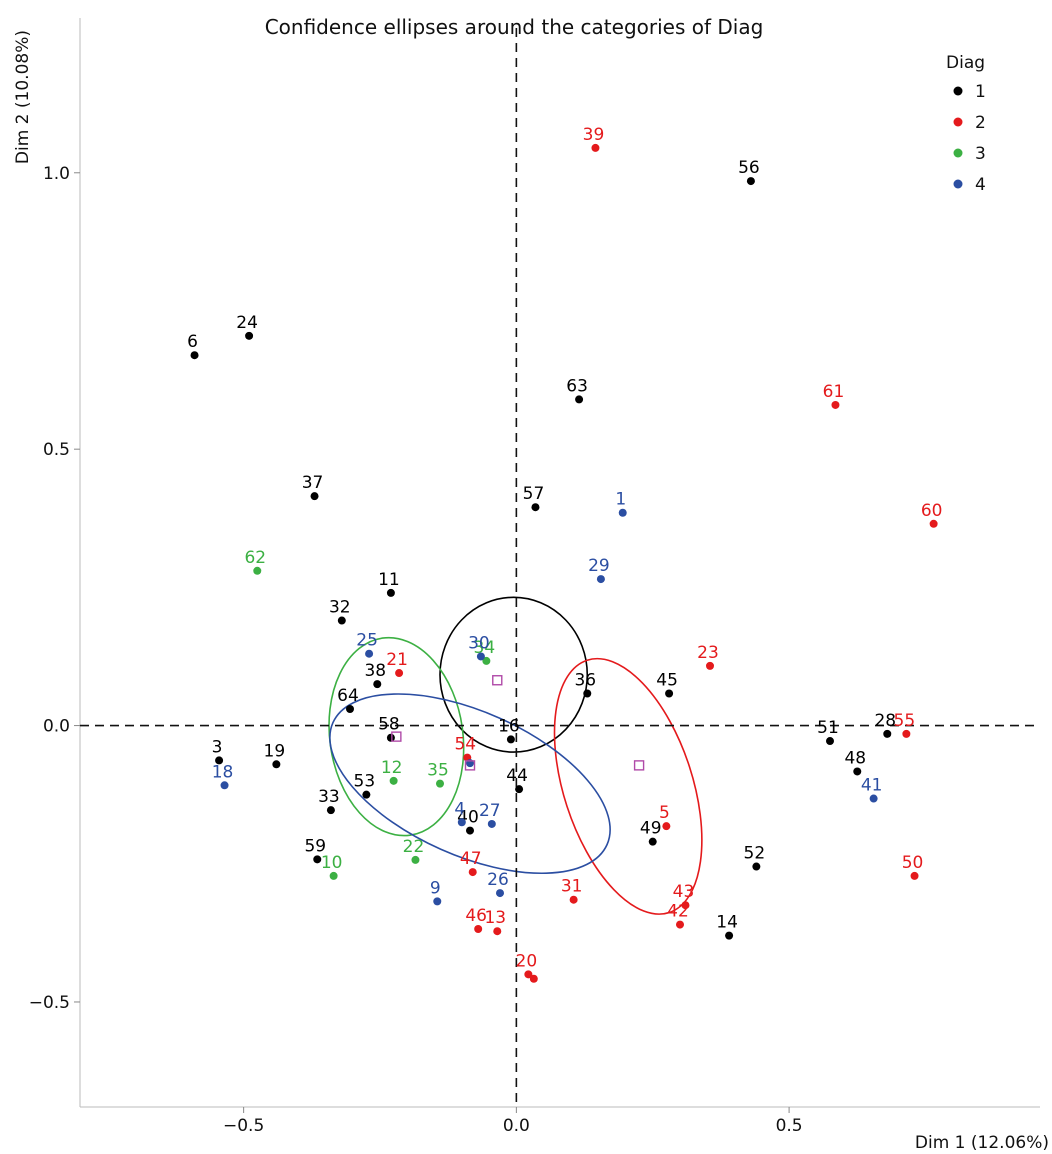 Image resolution: width=1052 pixels, height=1154 pixels. Describe the element at coordinates (275, 751) in the screenshot. I see `point-label: 19` at that location.